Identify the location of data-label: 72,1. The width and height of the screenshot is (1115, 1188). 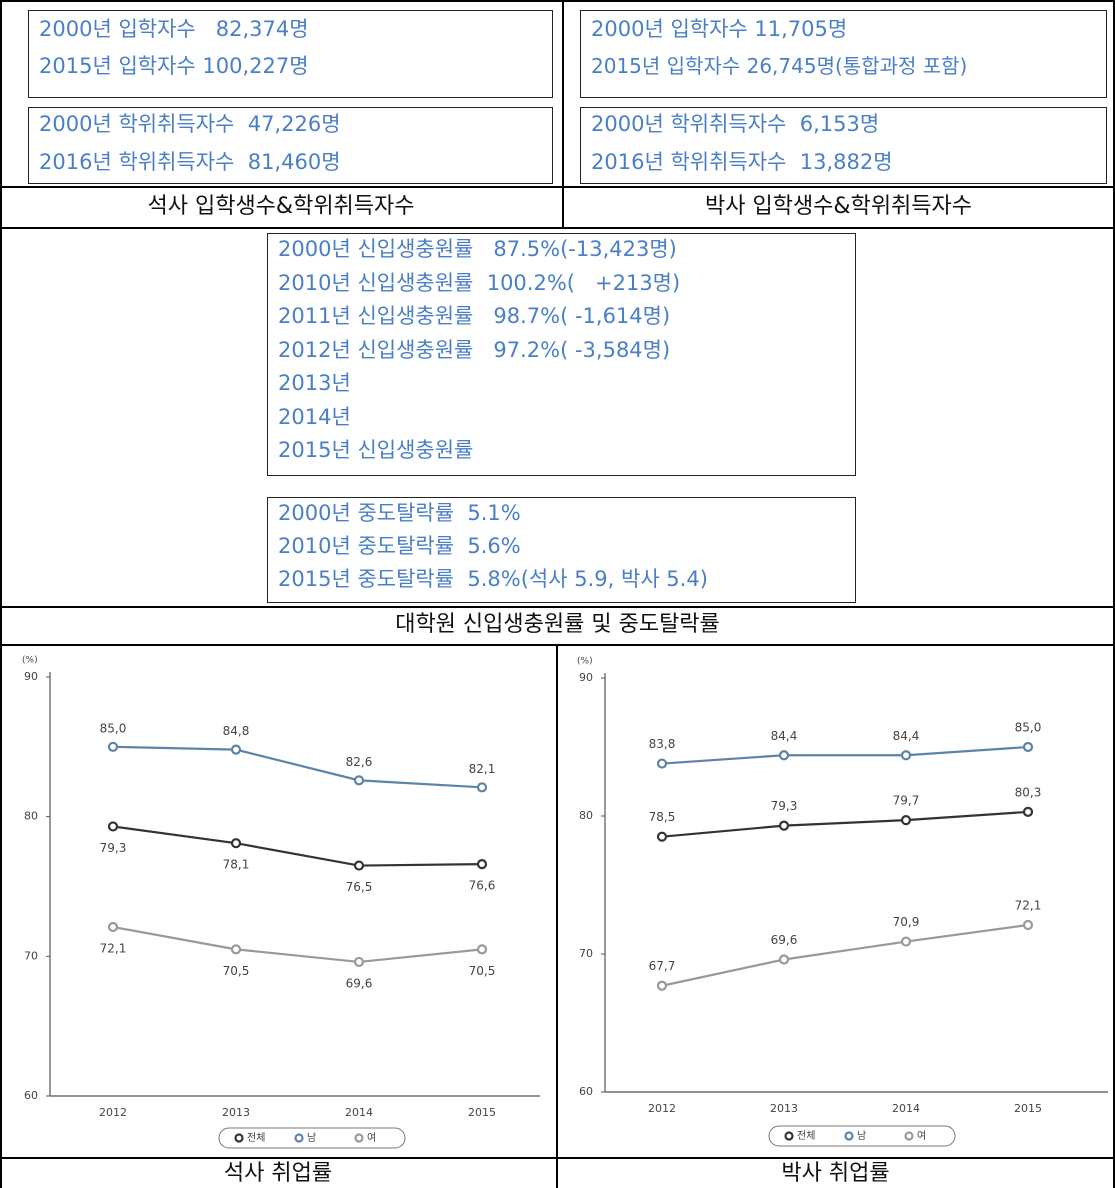
(113, 949).